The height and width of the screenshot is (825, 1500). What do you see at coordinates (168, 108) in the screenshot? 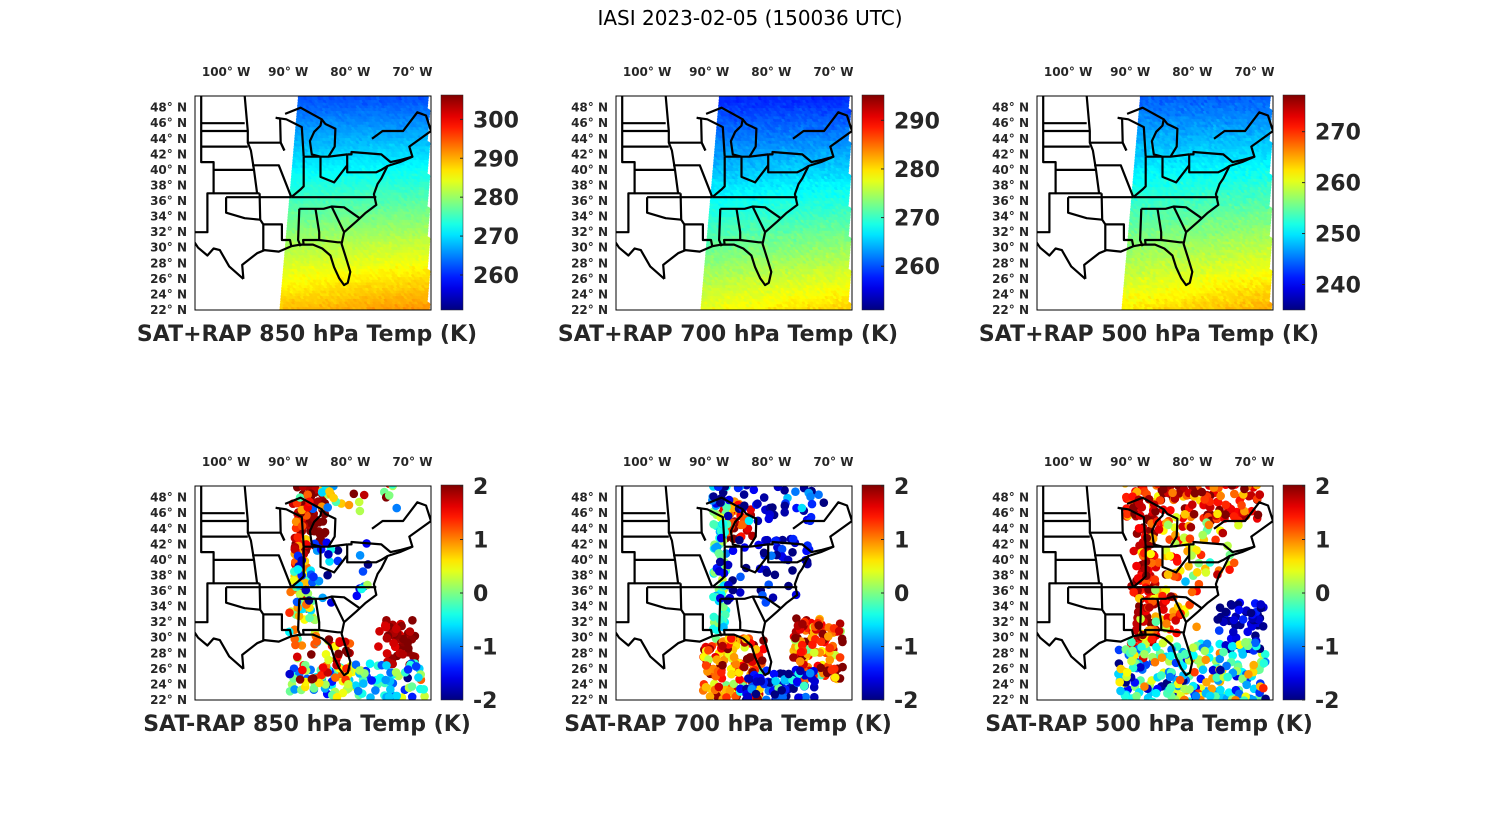
I see `y-tick-label: 48° N` at bounding box center [168, 108].